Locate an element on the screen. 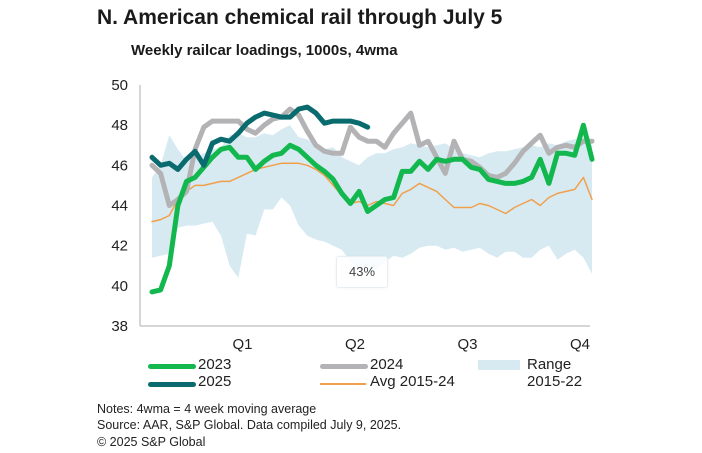  notes-text: Notes: 4wma = 4 week moving average is located at coordinates (207, 409).